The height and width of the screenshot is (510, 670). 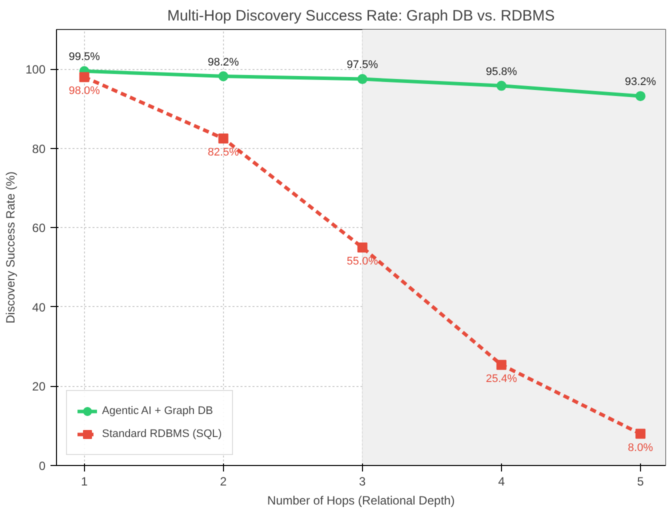 What do you see at coordinates (361, 501) in the screenshot?
I see `x-axis-title: Number of Hops (Relational Depth)` at bounding box center [361, 501].